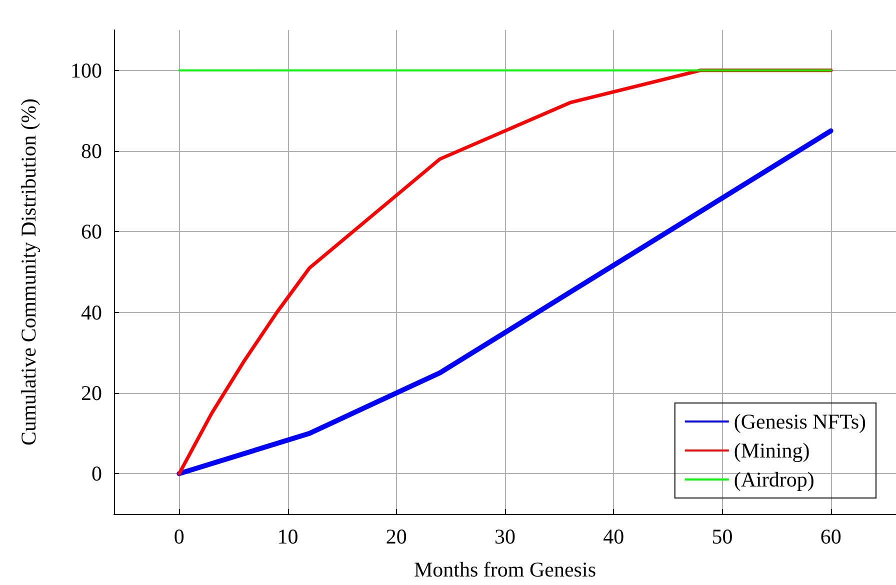  What do you see at coordinates (772, 450) in the screenshot?
I see `legend-label: (Mining)` at bounding box center [772, 450].